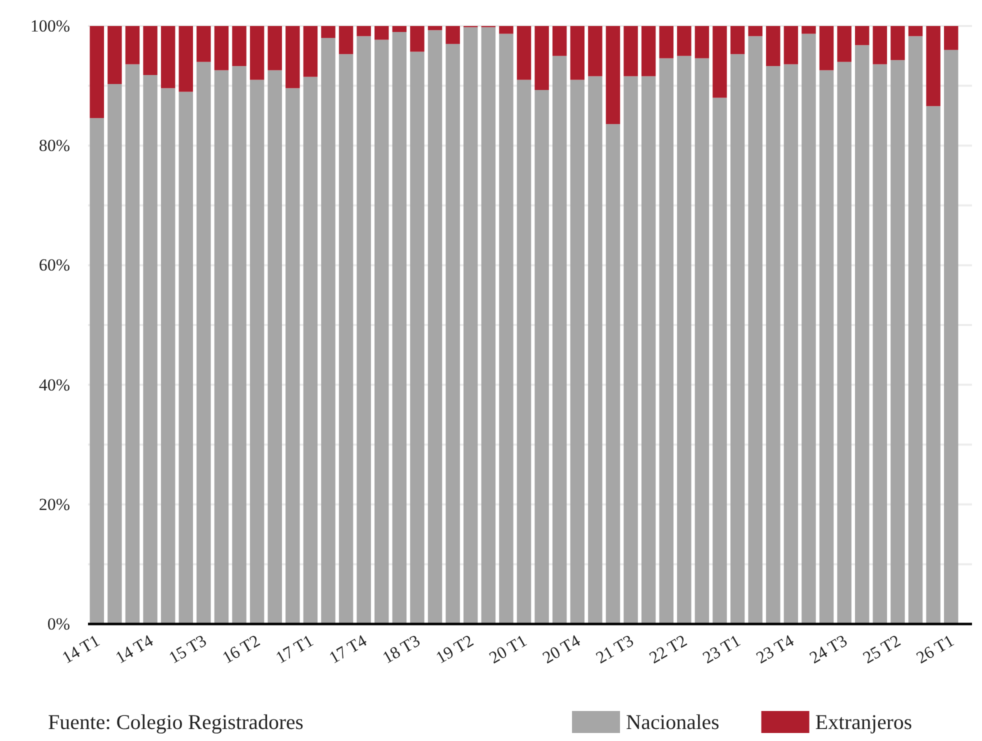 Image resolution: width=982 pixels, height=741 pixels. What do you see at coordinates (54, 384) in the screenshot?
I see `y-tick-label: 40%` at bounding box center [54, 384].